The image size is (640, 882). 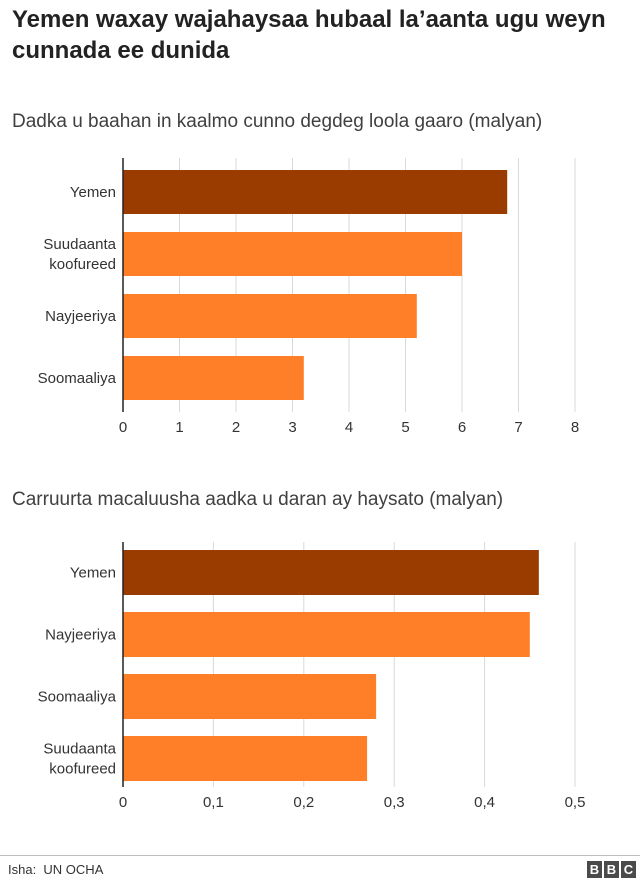 I want to click on chart-1-category-label: Soomaaliya, so click(x=77, y=378).